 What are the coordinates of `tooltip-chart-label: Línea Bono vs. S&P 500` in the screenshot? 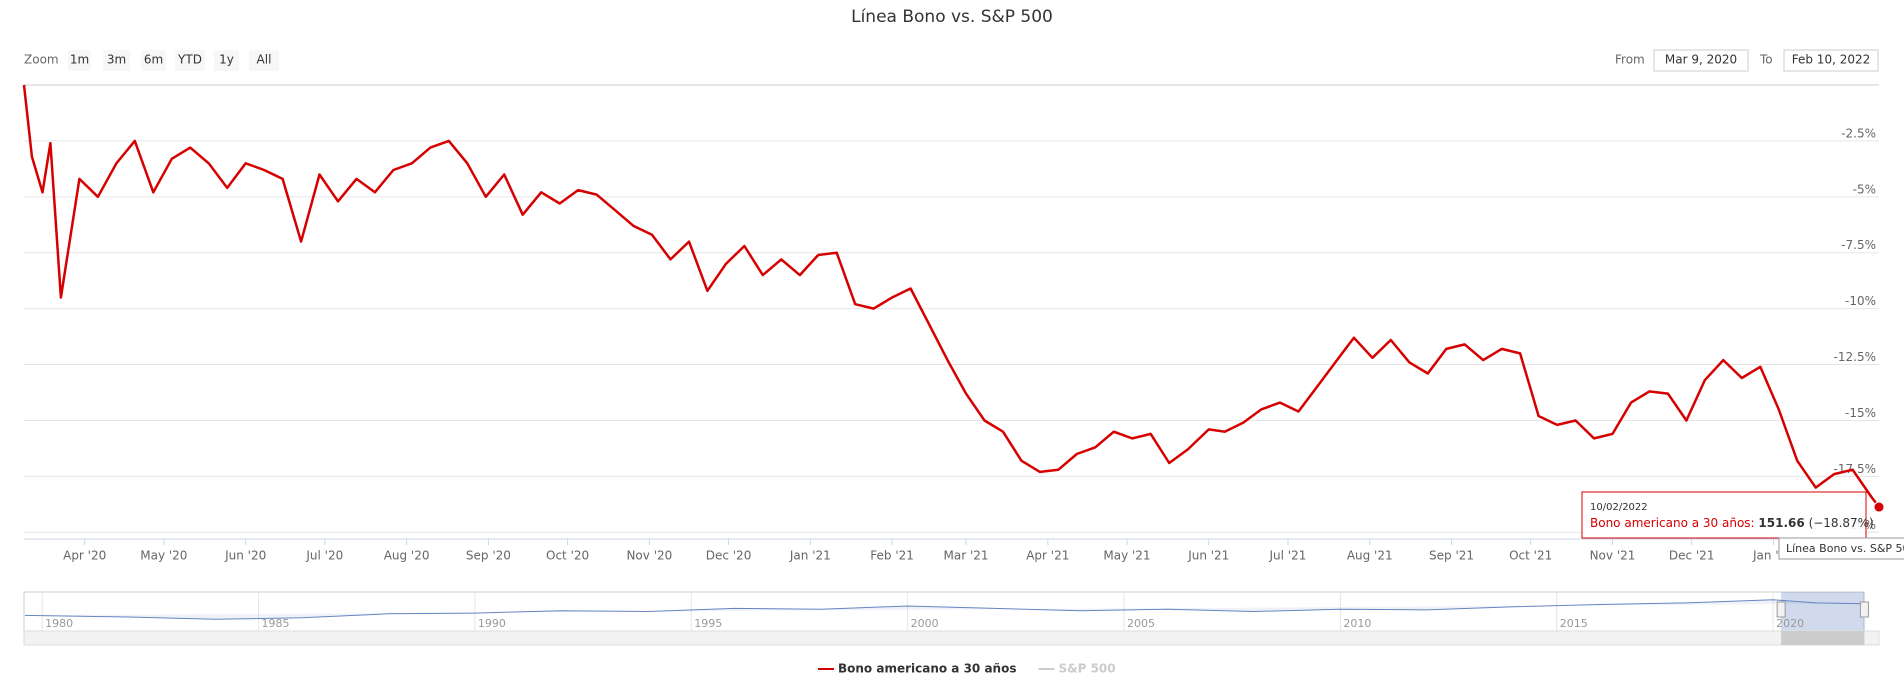 It's located at (1845, 548).